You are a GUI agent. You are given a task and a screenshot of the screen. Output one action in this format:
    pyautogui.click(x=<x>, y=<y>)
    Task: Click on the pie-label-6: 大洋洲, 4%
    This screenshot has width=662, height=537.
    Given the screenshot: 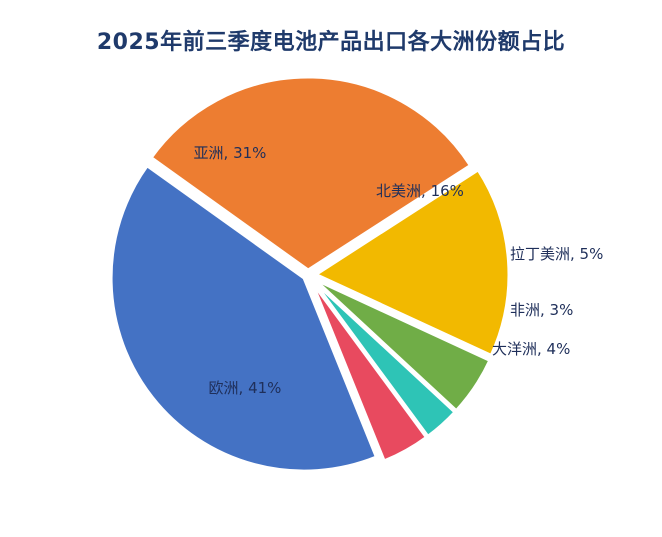 What is the action you would take?
    pyautogui.click(x=531, y=349)
    